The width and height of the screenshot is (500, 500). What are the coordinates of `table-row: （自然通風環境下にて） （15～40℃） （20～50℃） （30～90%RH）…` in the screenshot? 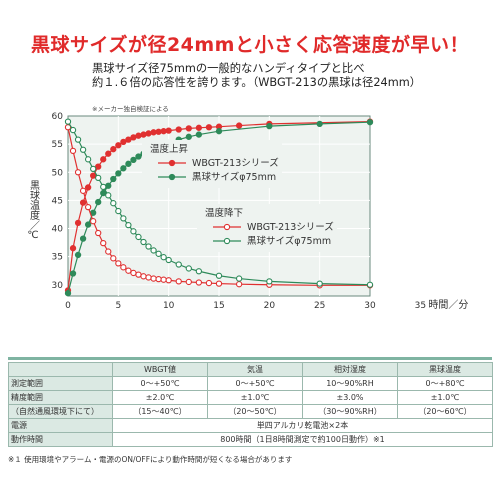 It's located at (250, 411).